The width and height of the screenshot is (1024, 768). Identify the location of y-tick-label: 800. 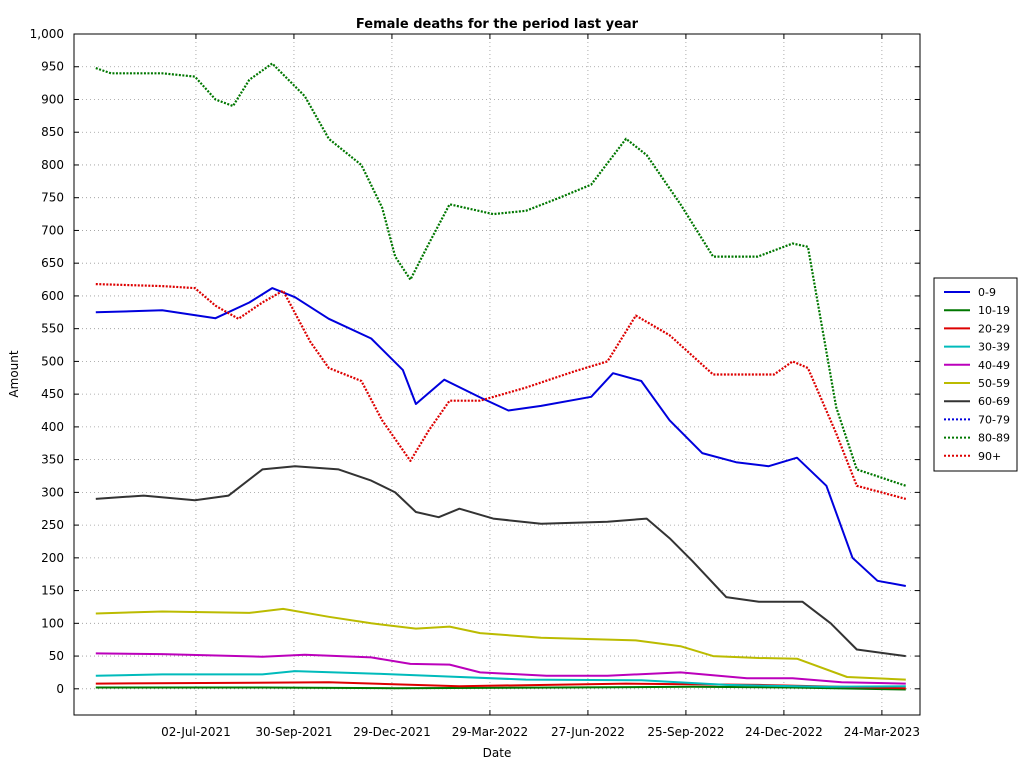
(52, 165).